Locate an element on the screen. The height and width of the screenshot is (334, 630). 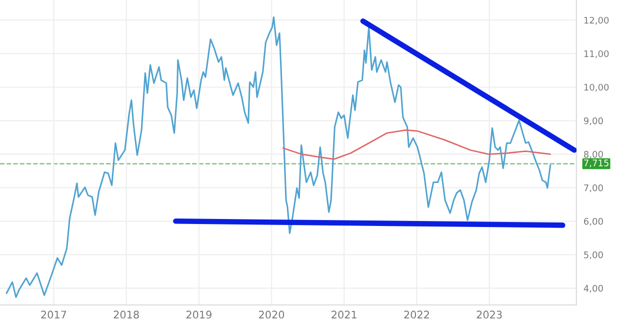
x-tick-label: 2019 is located at coordinates (199, 314).